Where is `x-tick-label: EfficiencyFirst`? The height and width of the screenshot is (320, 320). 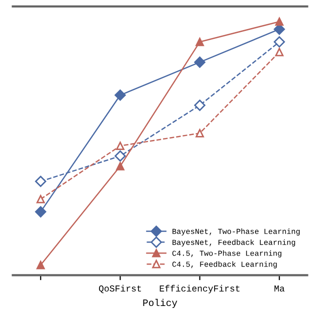
x-tick-label: EfficiencyFirst is located at coordinates (200, 289).